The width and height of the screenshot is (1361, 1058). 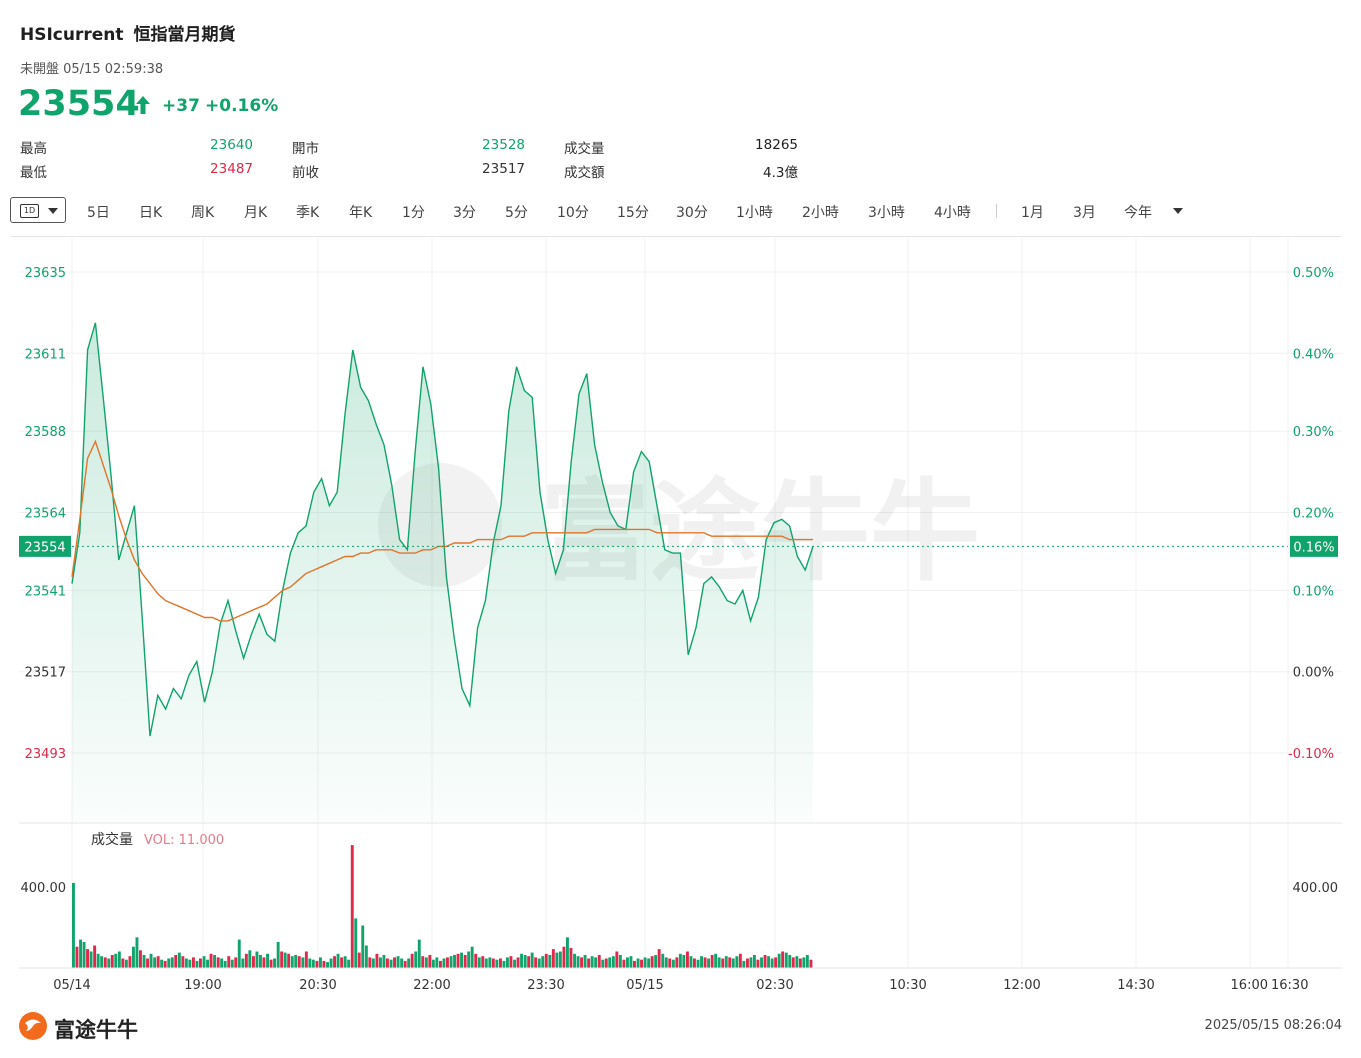 I want to click on x-tick-label: 05/15, so click(x=644, y=985).